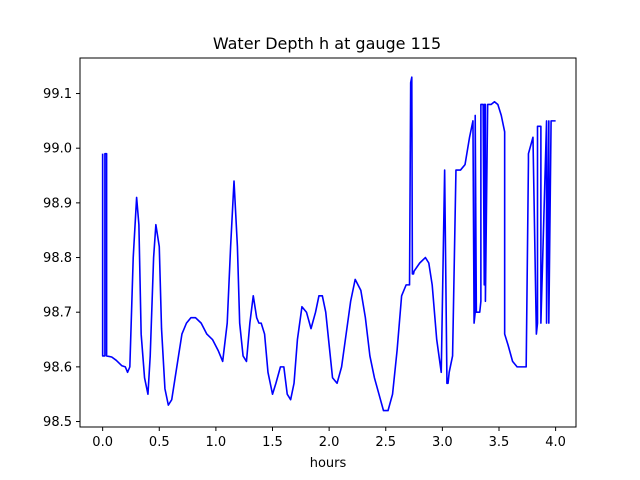 This screenshot has width=640, height=480. What do you see at coordinates (57, 149) in the screenshot?
I see `y-tick-label: 99.0` at bounding box center [57, 149].